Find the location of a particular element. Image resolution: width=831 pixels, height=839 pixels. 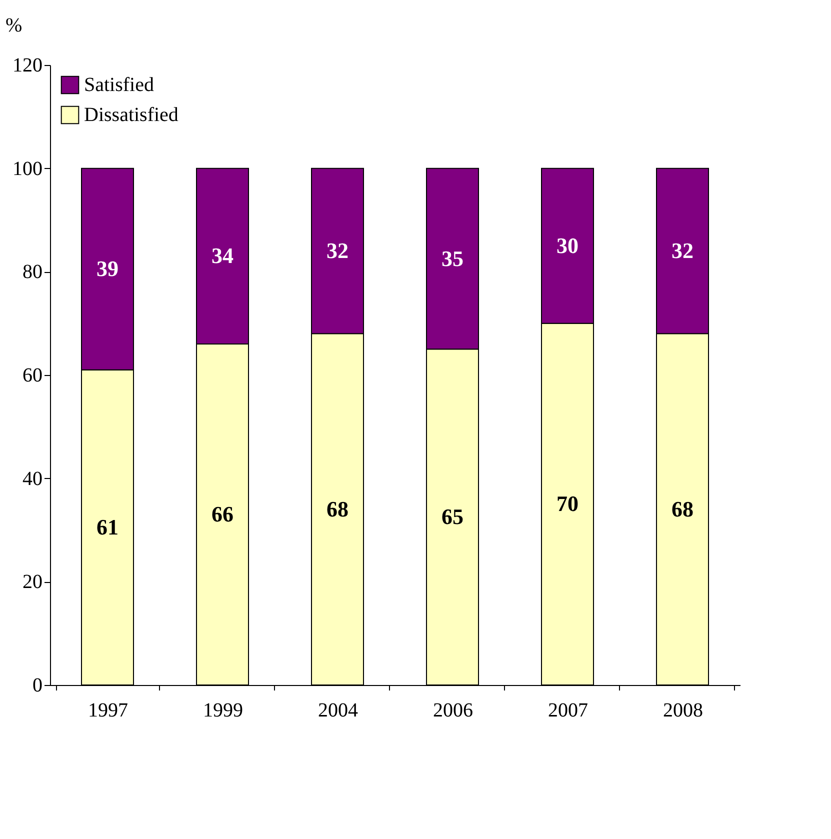

y-tick-label: 80 is located at coordinates (32, 272).